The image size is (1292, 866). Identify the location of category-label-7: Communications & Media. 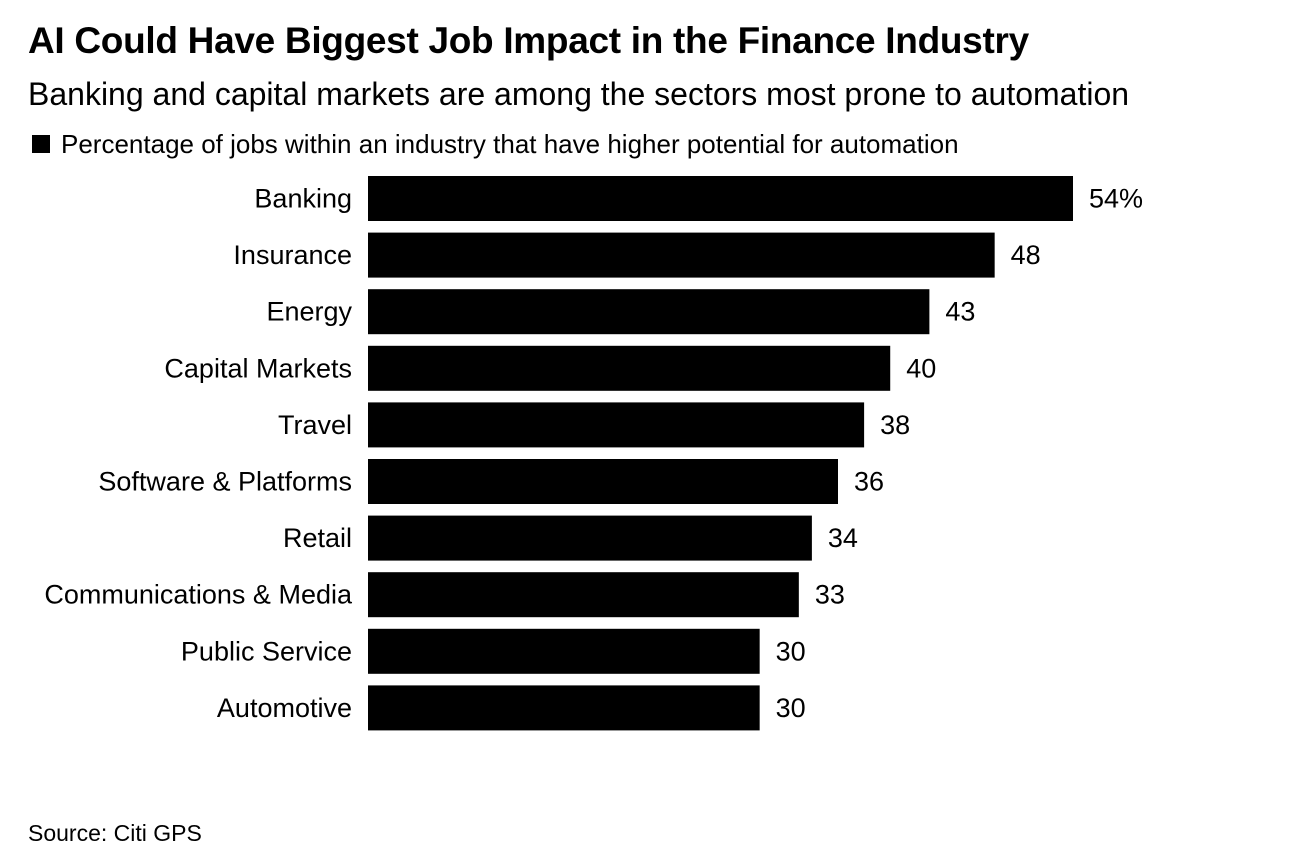
(198, 595).